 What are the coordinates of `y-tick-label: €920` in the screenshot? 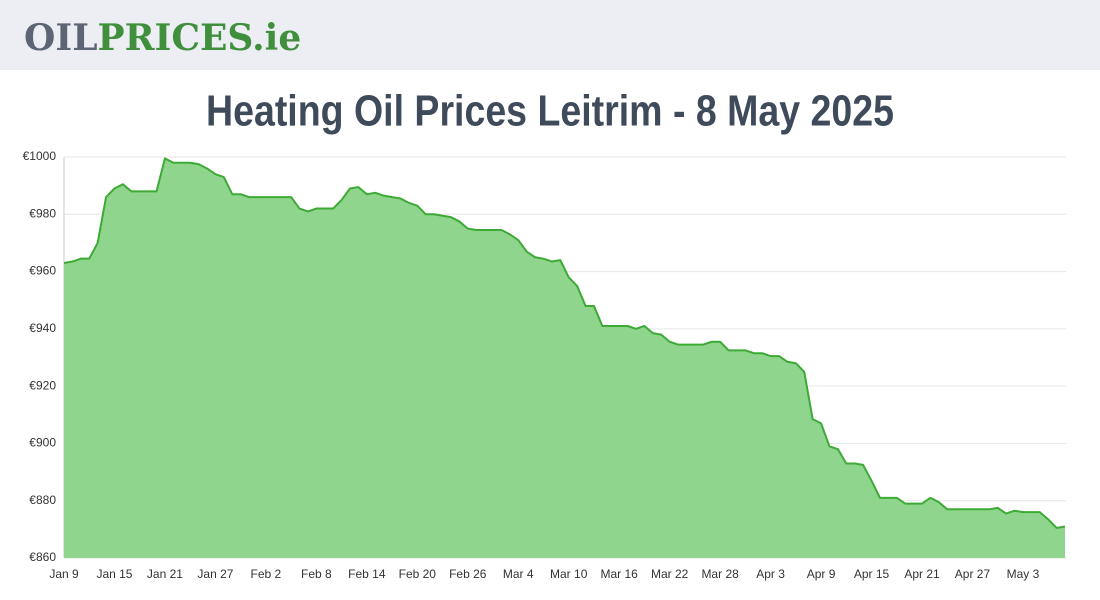 It's located at (42, 385).